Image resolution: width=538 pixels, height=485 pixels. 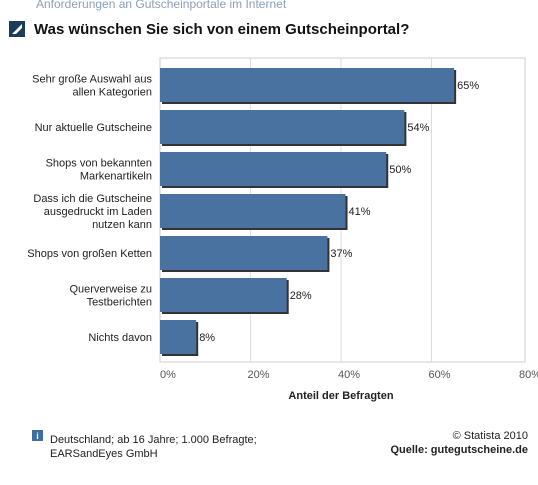 I want to click on y-tick-label: Nur aktuelle Gutscheine, so click(x=93, y=128).